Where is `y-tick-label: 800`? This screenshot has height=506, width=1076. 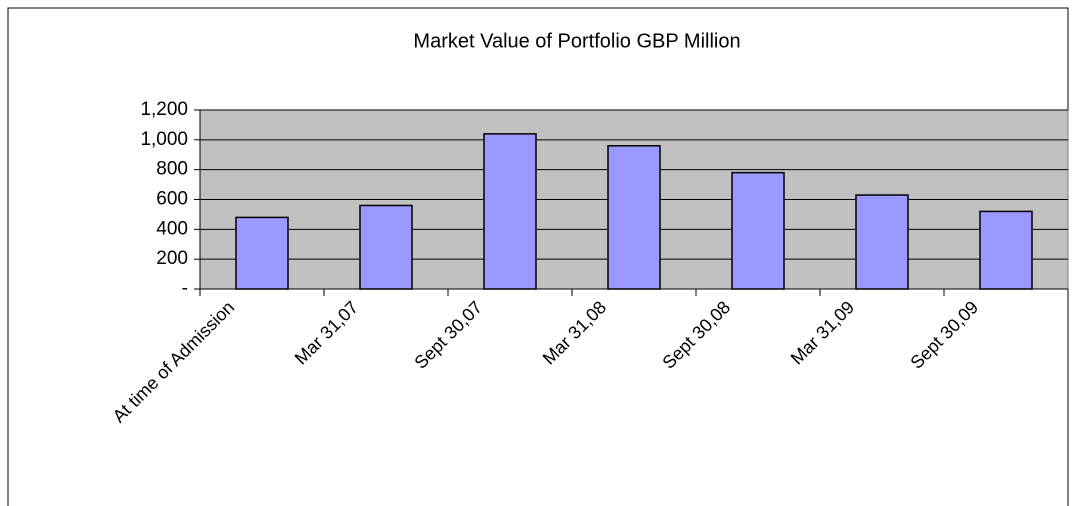 y-tick-label: 800 is located at coordinates (172, 169).